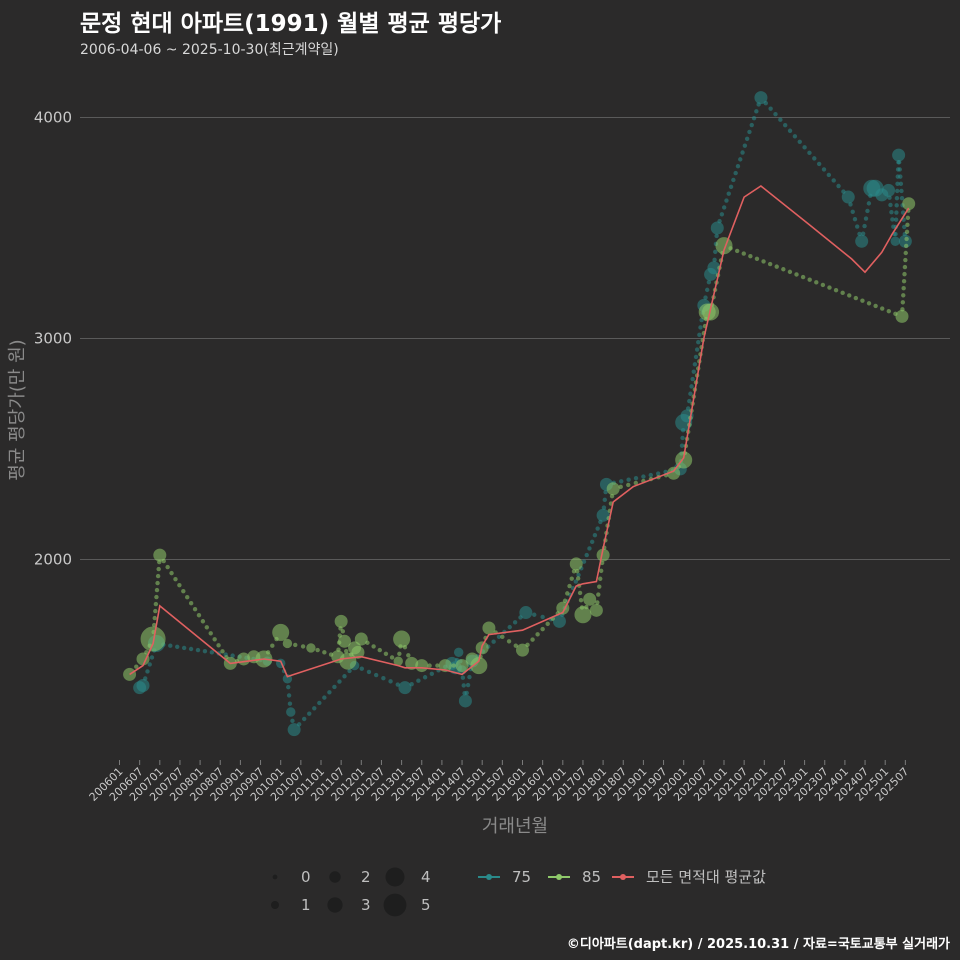  I want to click on size-legend-label-1: 1, so click(306, 905).